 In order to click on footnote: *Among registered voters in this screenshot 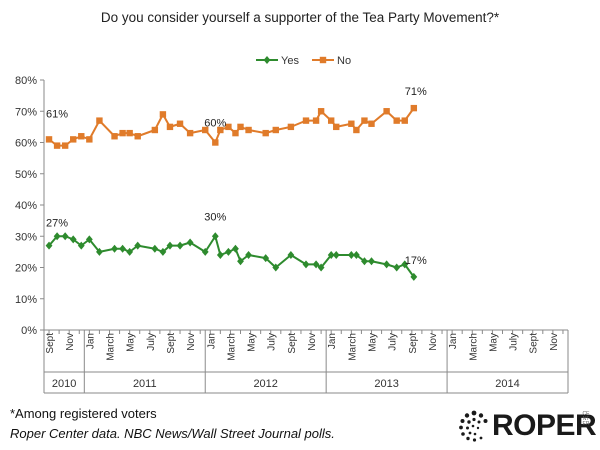, I will do `click(83, 413)`.